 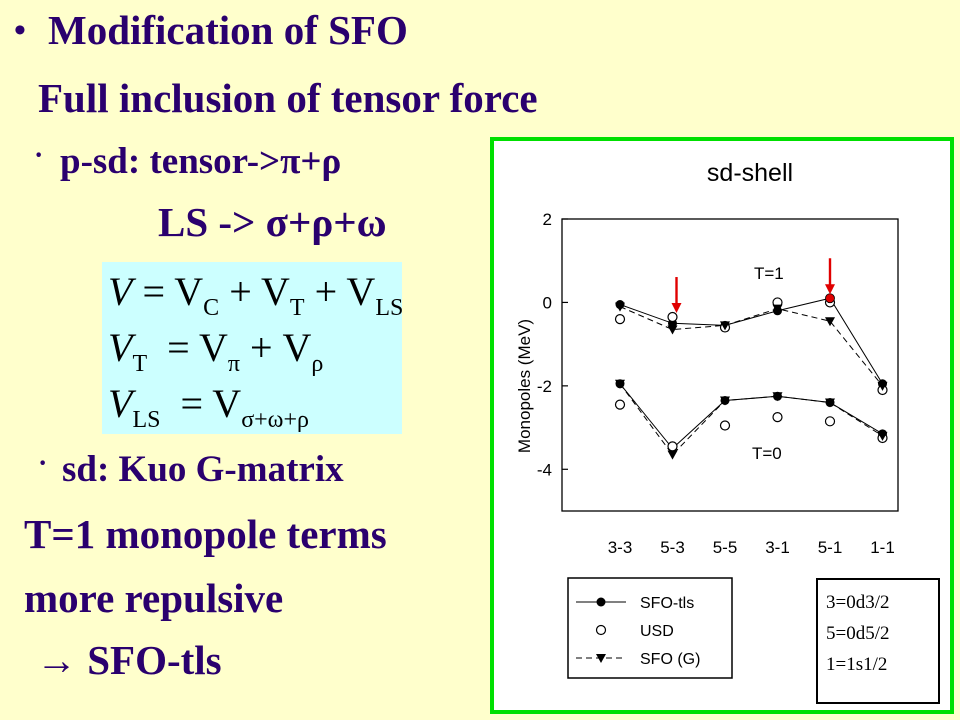 What do you see at coordinates (670, 659) in the screenshot?
I see `legend-label: SFO (G)` at bounding box center [670, 659].